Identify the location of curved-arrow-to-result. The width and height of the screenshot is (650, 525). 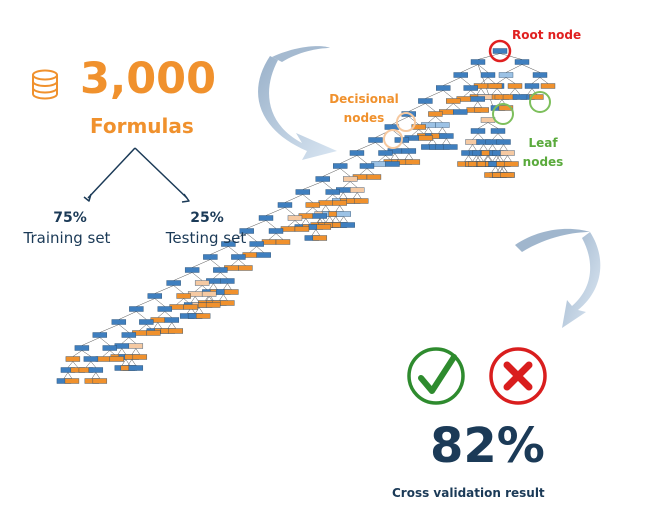
(581, 280).